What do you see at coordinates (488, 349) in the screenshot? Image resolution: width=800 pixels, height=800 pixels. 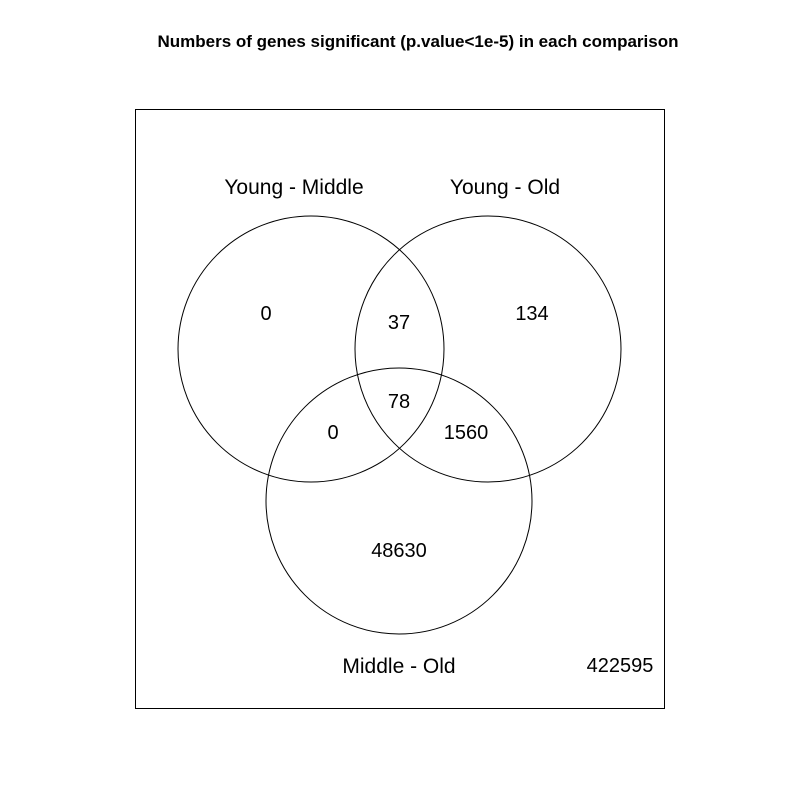 I see `circle-young-old` at bounding box center [488, 349].